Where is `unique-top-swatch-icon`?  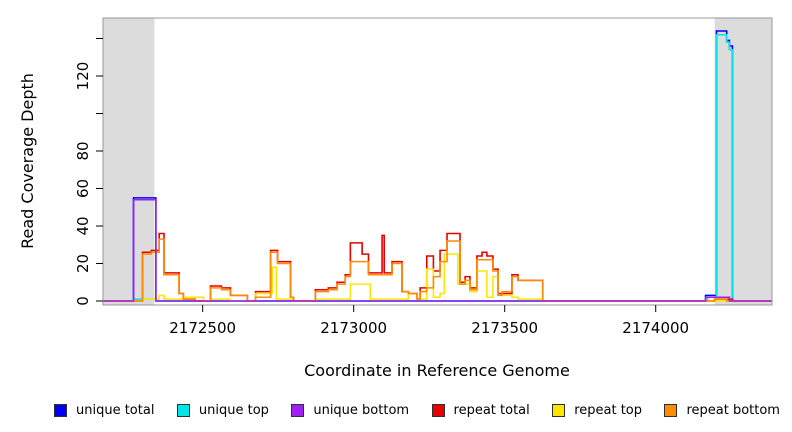 unique-top-swatch-icon is located at coordinates (183, 410).